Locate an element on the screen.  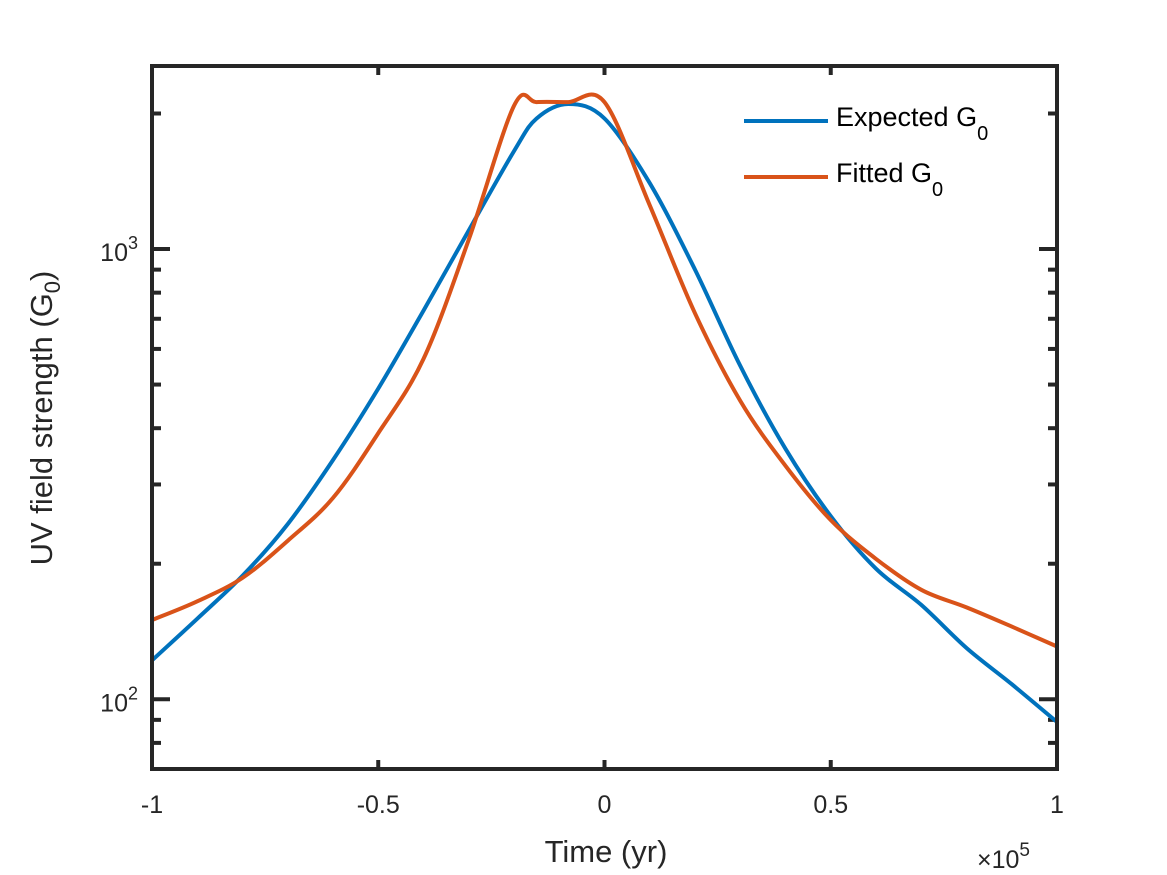
x-tick-label: 0 is located at coordinates (605, 805).